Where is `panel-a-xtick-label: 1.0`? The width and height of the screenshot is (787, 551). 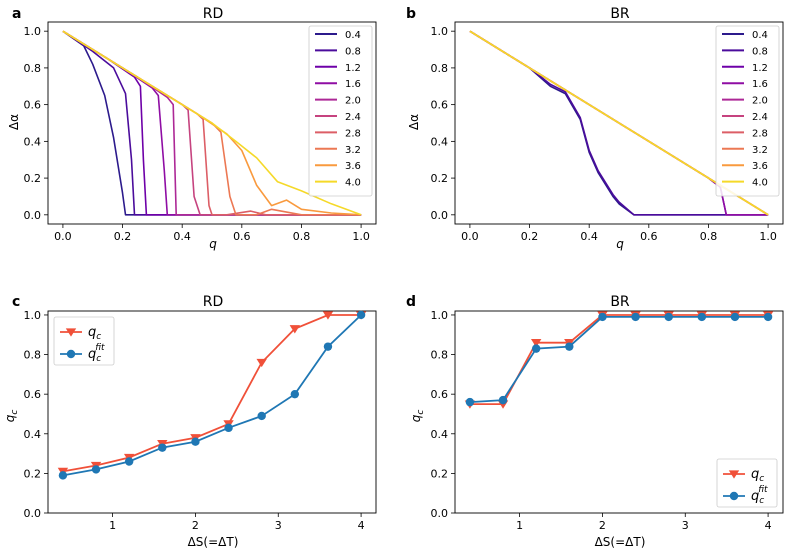
panel-a-xtick-label: 1.0 is located at coordinates (361, 236).